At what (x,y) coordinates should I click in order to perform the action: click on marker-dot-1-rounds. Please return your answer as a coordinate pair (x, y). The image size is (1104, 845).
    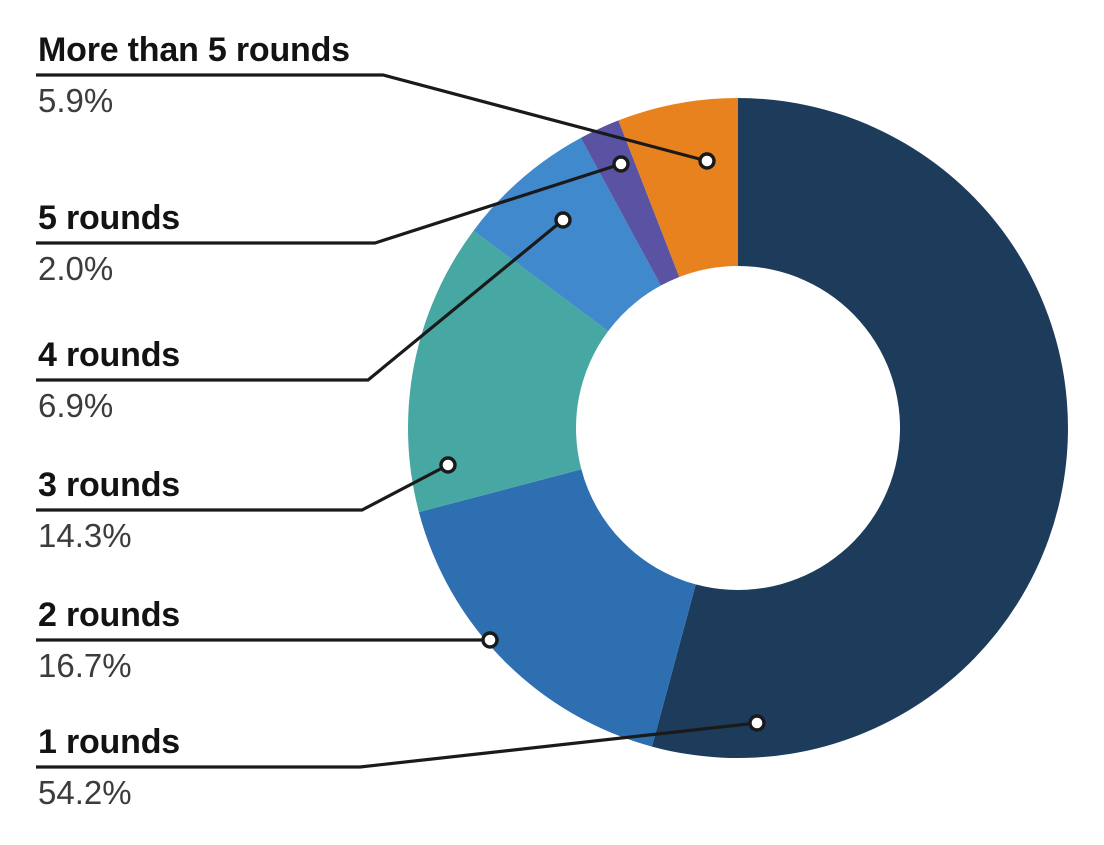
    Looking at the image, I should click on (757, 723).